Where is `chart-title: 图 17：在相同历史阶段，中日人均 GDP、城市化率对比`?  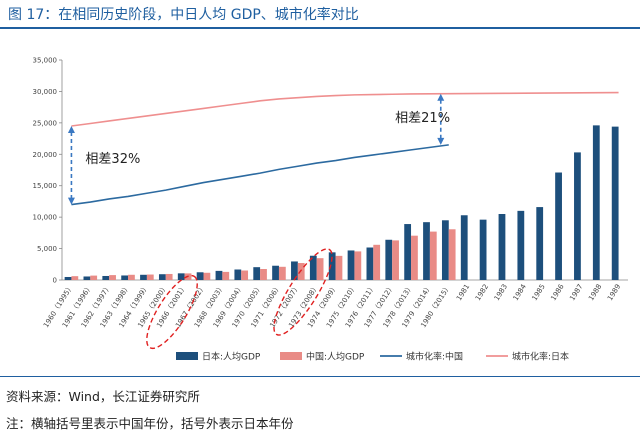 chart-title: 图 17：在相同历史阶段，中日人均 GDP、城市化率对比 is located at coordinates (183, 15).